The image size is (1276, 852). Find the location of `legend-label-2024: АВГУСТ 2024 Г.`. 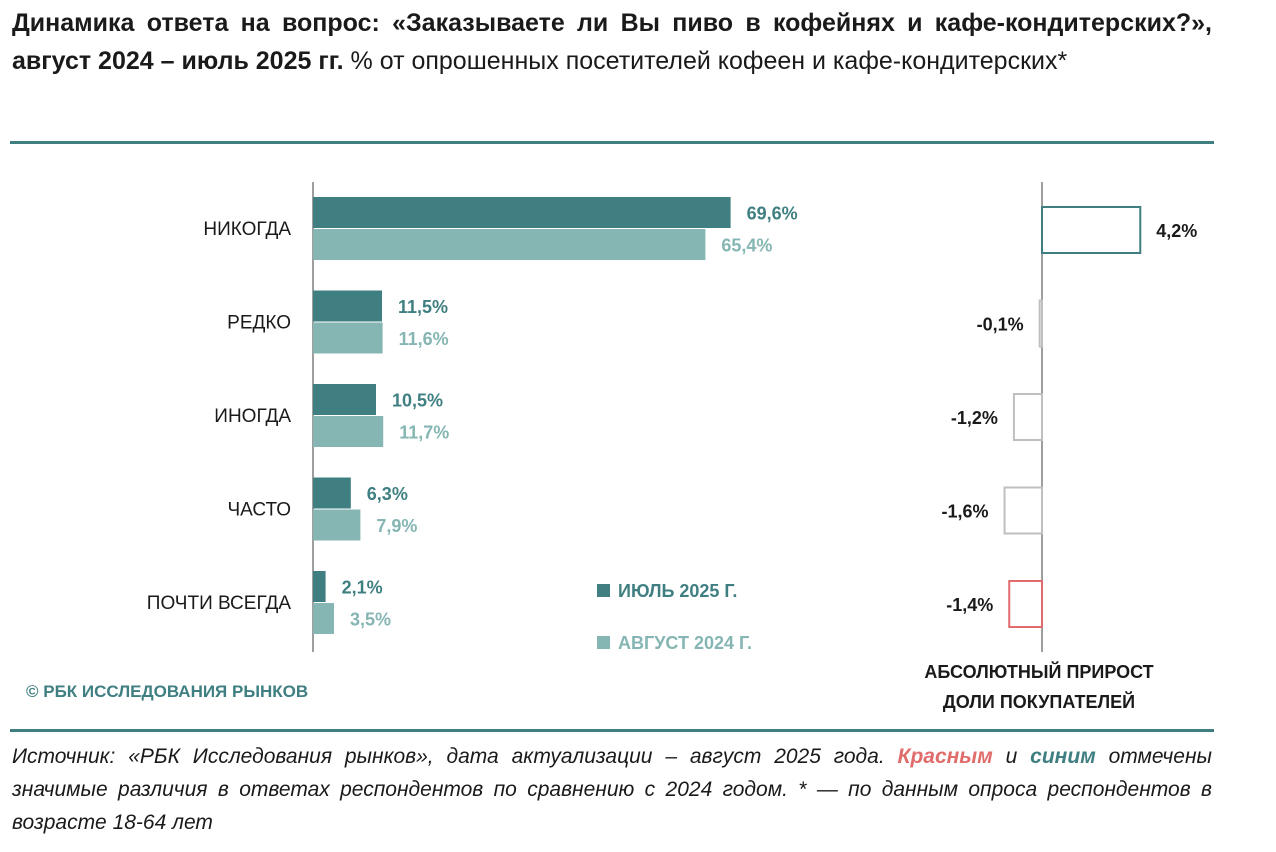

legend-label-2024: АВГУСТ 2024 Г. is located at coordinates (685, 643).